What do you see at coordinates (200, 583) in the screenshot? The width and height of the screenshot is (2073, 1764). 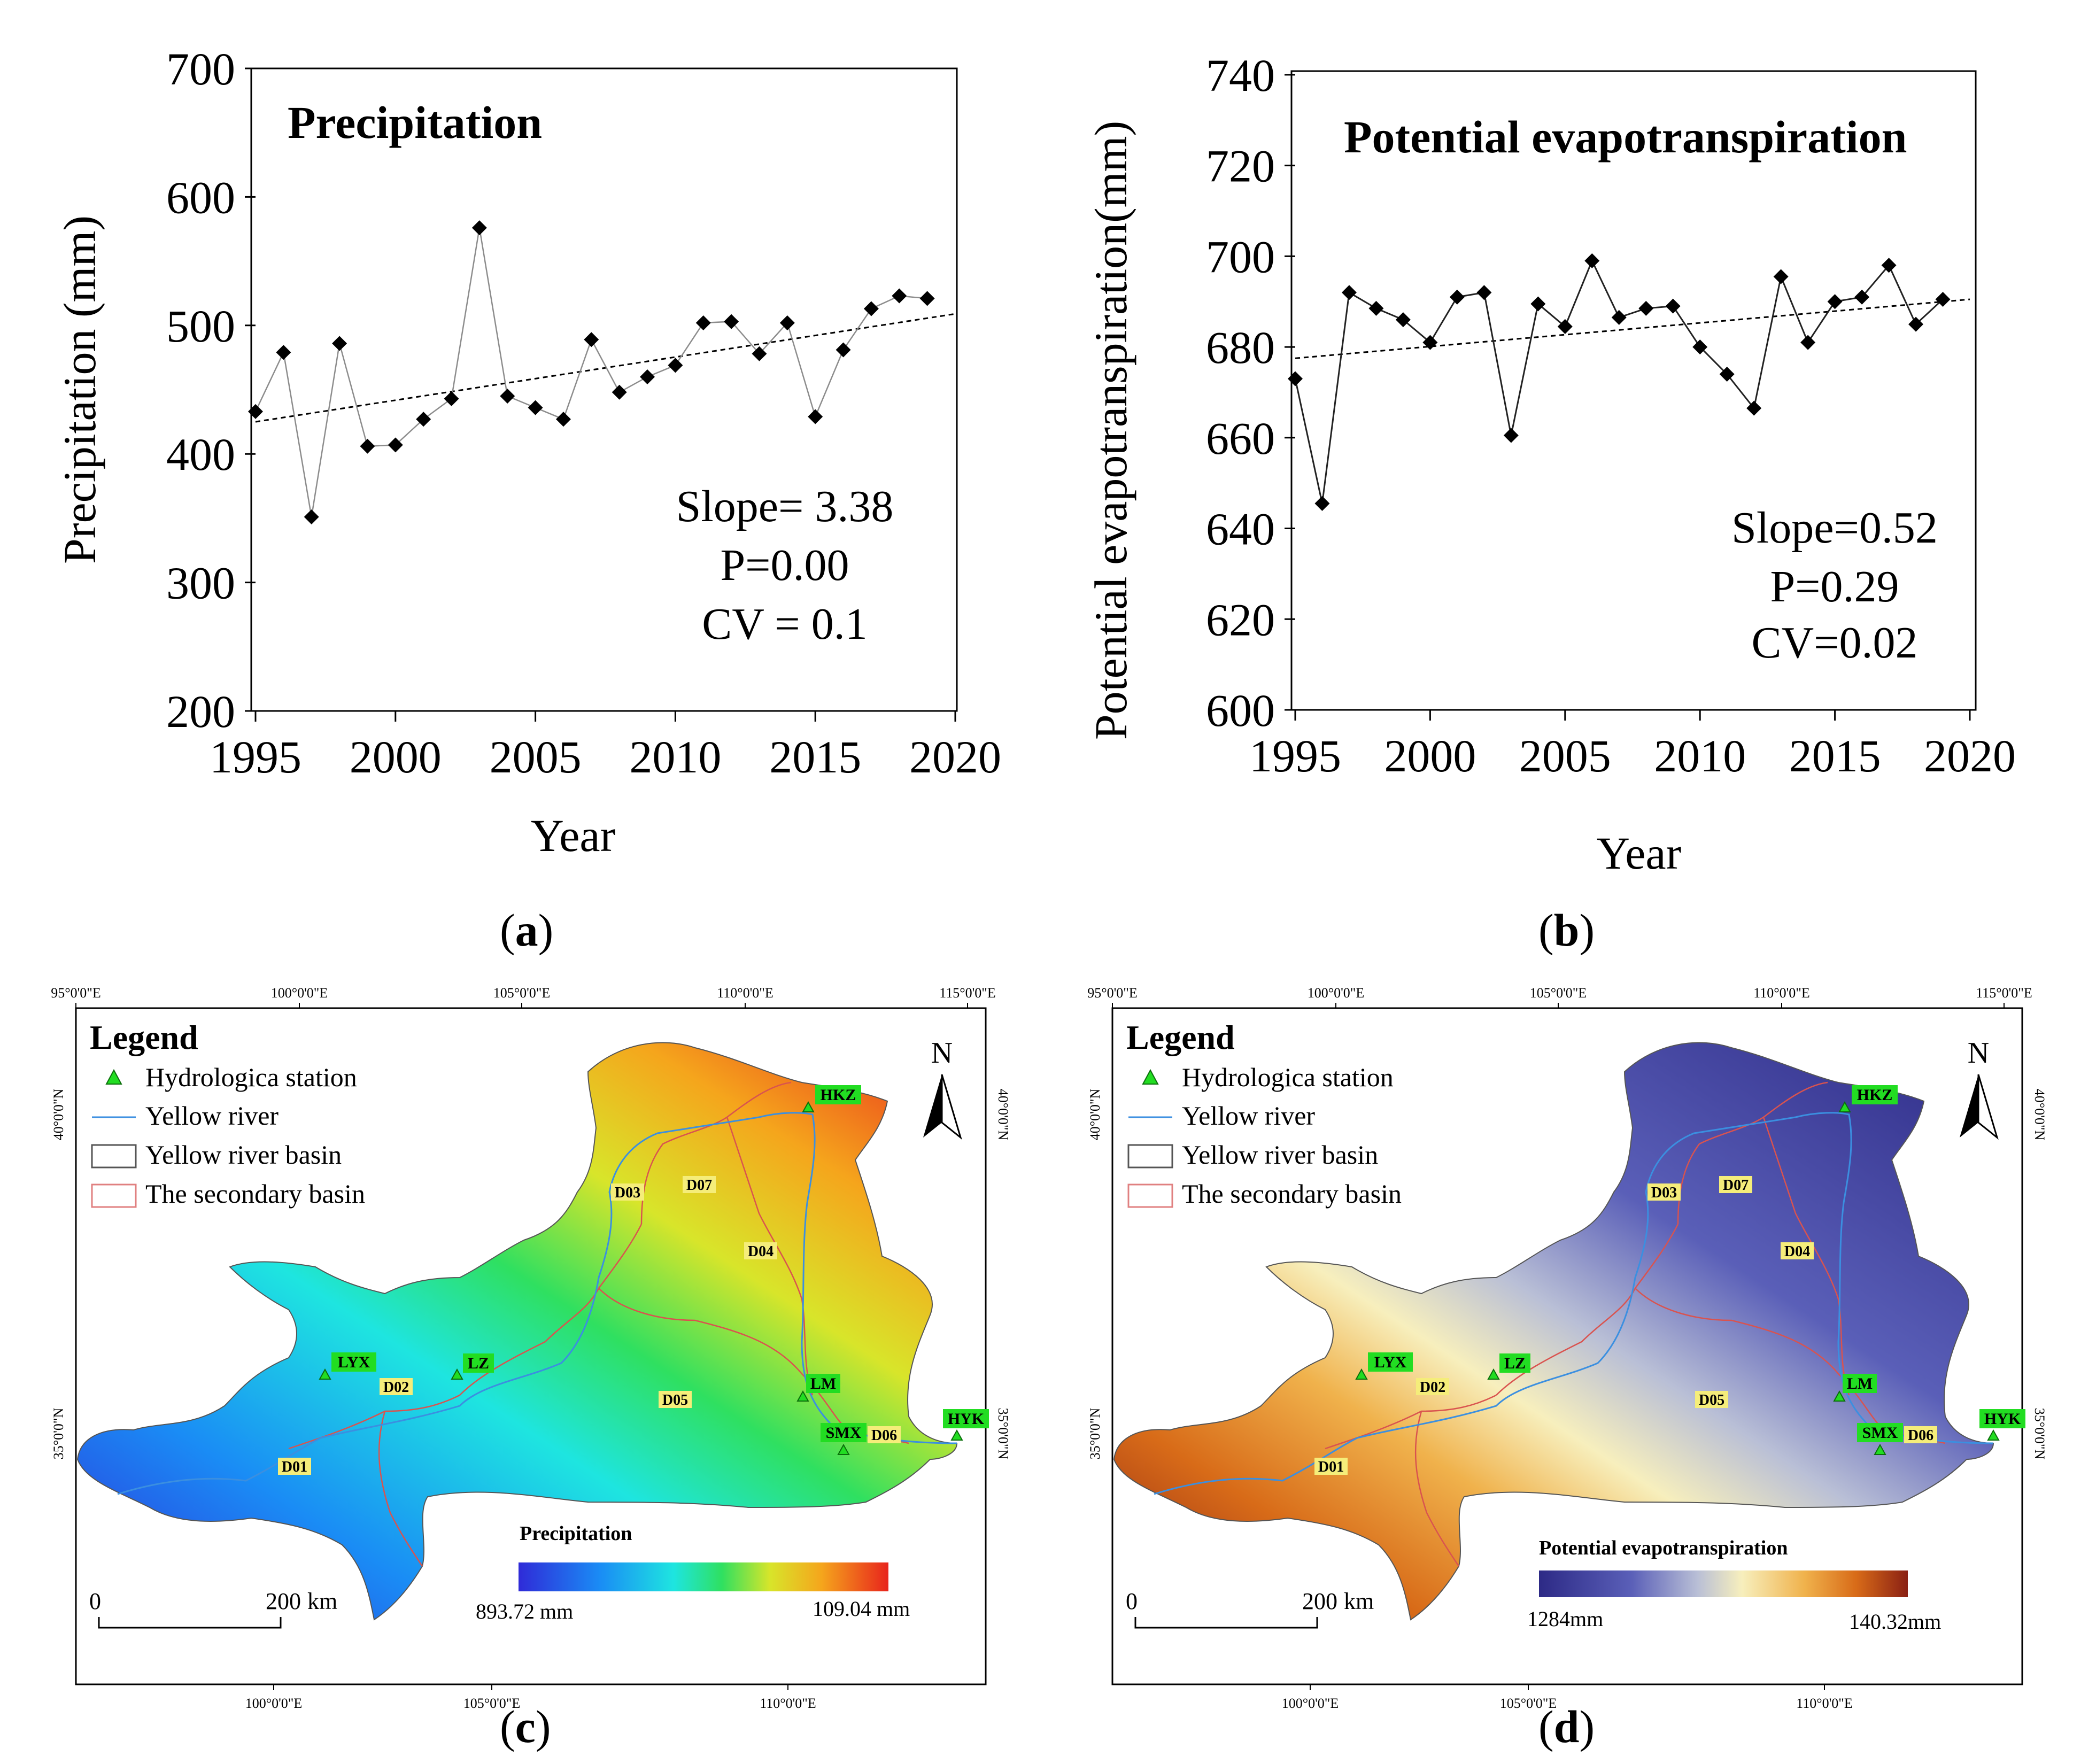 I see `y-tick-label: 300` at bounding box center [200, 583].